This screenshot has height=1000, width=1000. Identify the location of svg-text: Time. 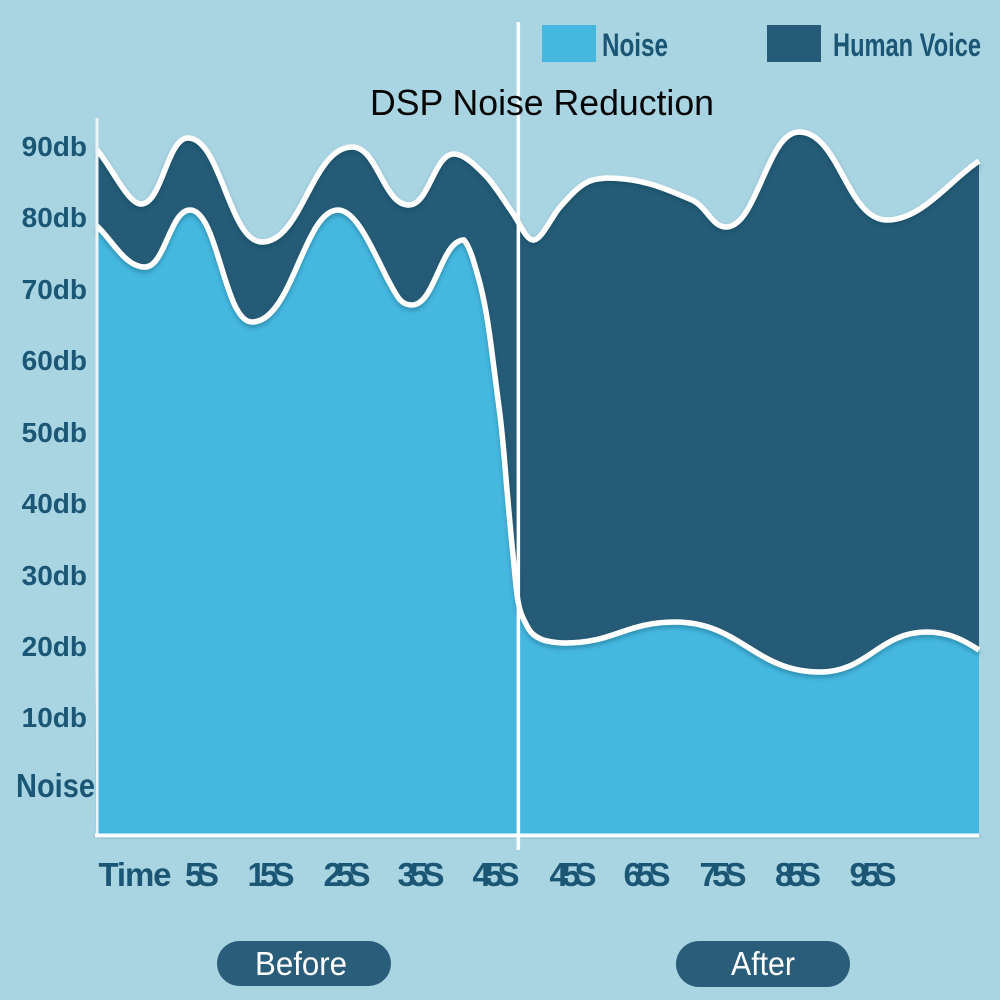
(135, 874).